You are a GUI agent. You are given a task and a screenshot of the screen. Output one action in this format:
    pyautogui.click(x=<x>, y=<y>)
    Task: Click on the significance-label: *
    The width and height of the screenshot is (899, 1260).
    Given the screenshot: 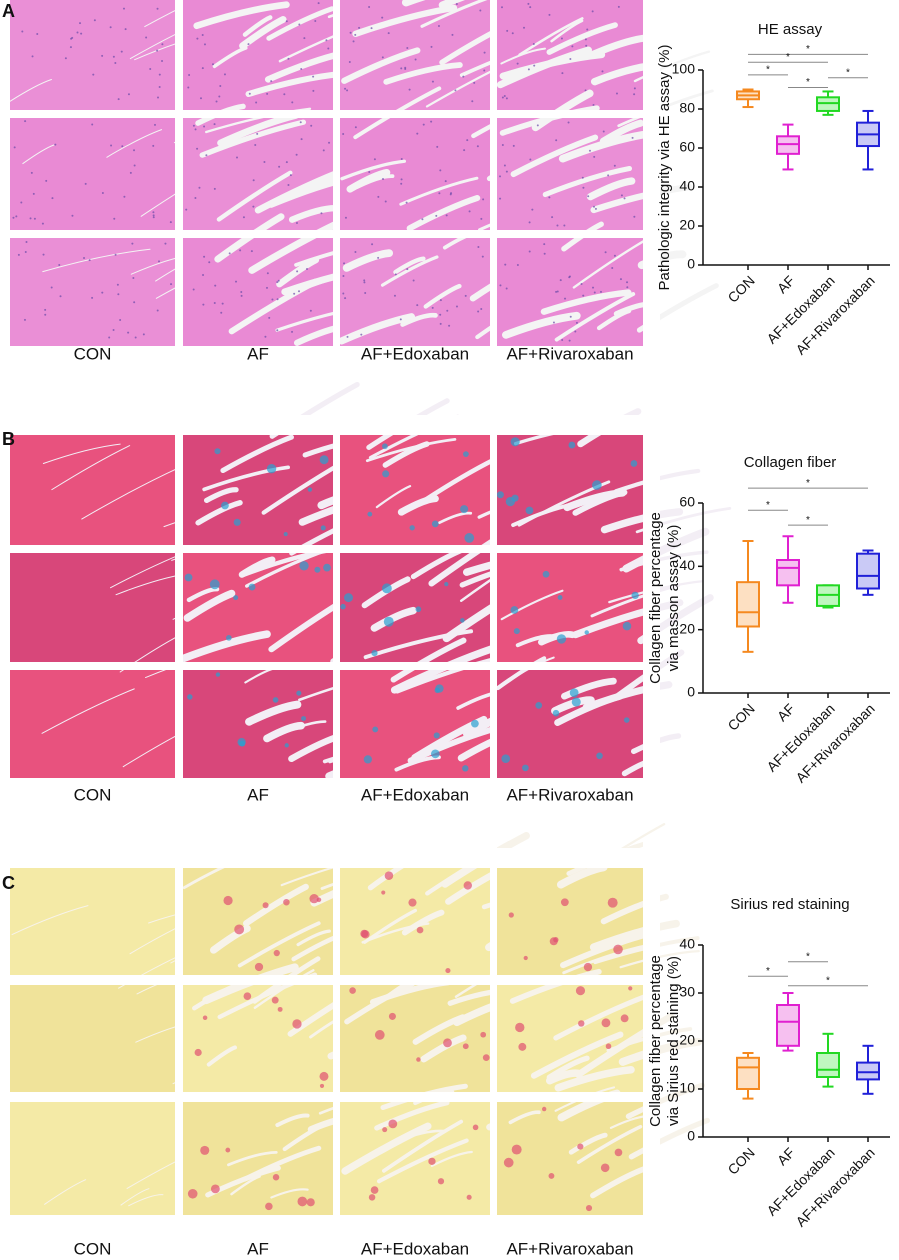 What is the action you would take?
    pyautogui.click(x=808, y=956)
    